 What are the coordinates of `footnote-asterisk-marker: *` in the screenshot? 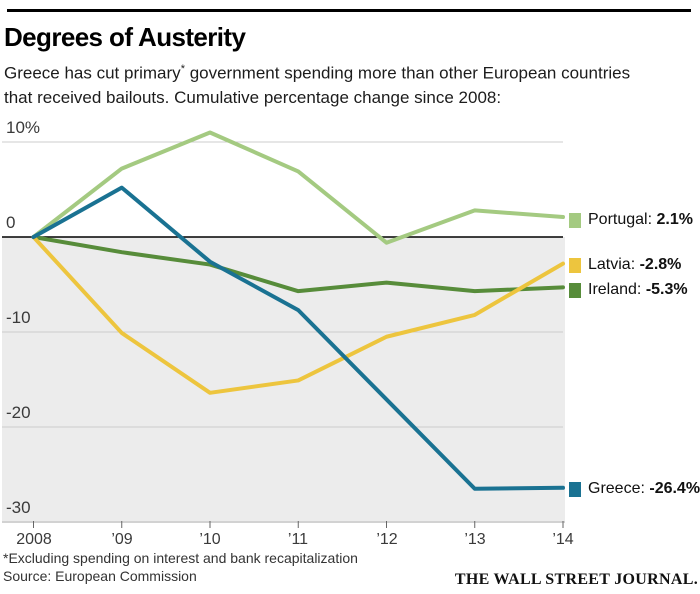 It's located at (182, 69).